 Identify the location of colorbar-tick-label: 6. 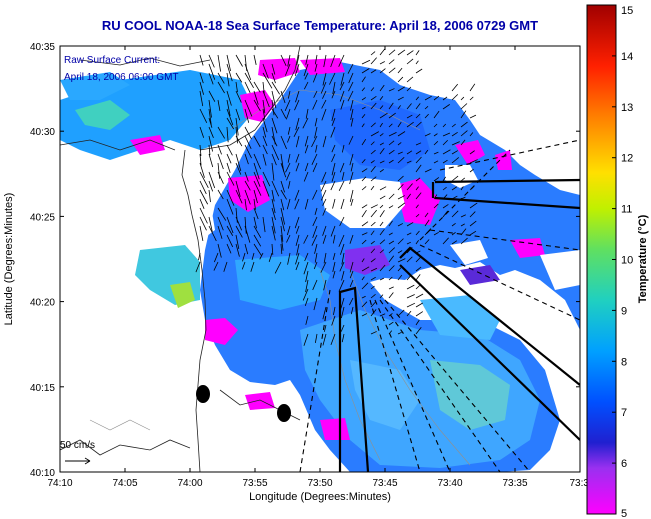
(624, 464).